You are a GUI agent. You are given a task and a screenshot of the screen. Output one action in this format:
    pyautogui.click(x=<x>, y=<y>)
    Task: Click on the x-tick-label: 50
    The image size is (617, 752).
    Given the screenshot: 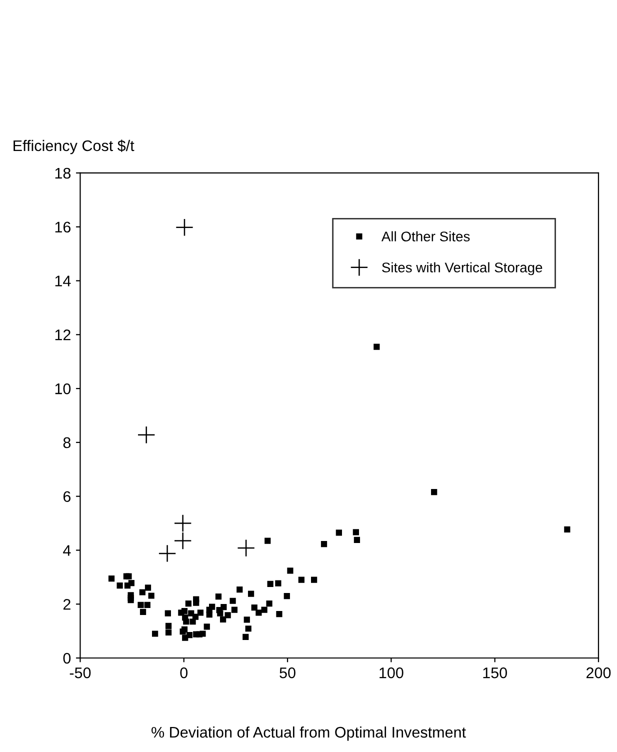 What is the action you would take?
    pyautogui.click(x=288, y=672)
    